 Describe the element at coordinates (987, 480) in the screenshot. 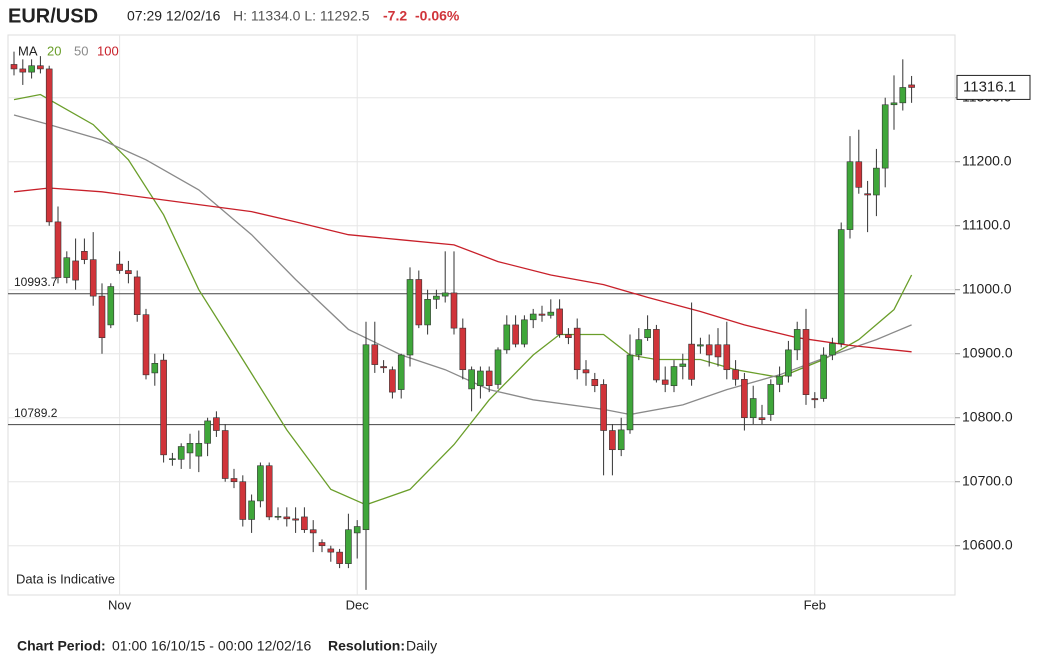

I see `y-tick-label: 10700.0` at that location.